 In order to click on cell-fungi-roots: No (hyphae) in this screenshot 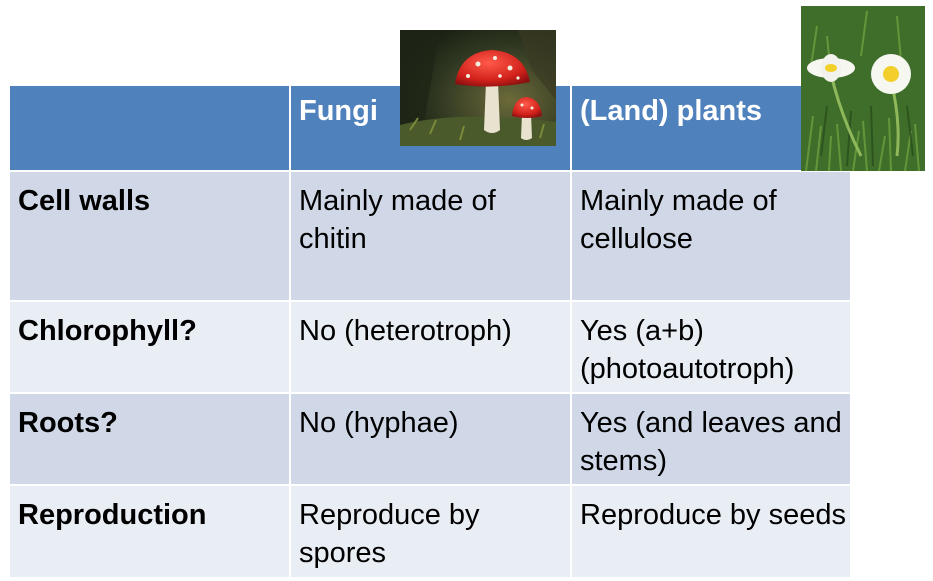, I will do `click(430, 439)`.